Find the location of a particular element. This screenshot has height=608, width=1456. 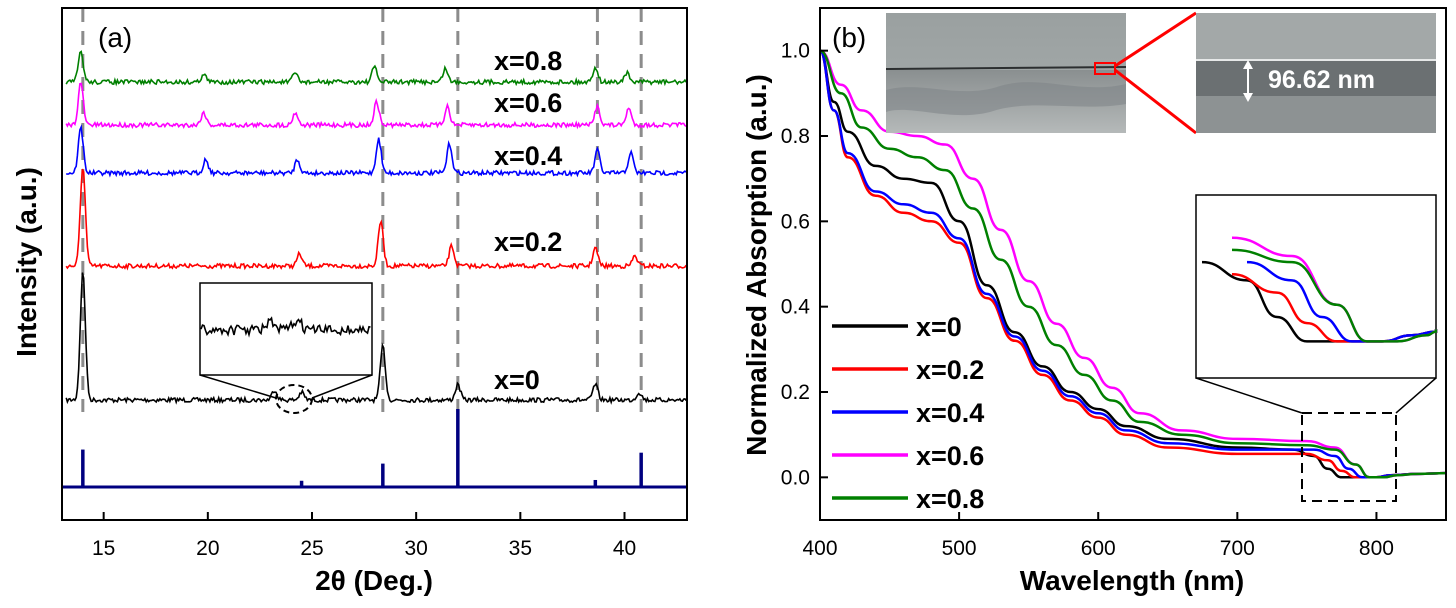

panel-b-sem-image-wide is located at coordinates (1006, 73).